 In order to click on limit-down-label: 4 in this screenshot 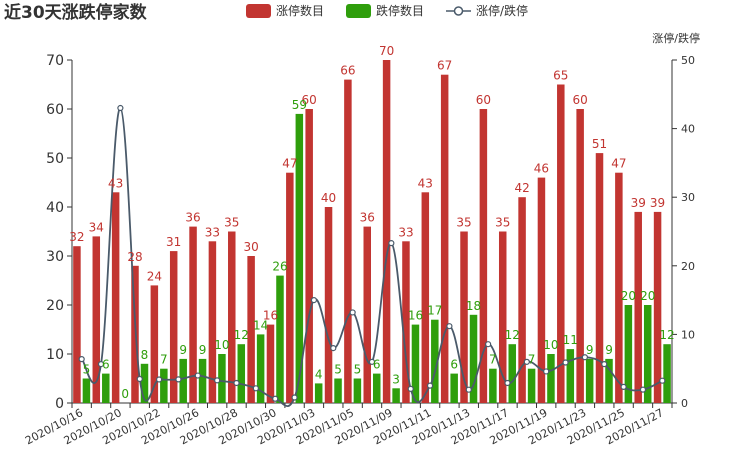, I will do `click(319, 374)`.